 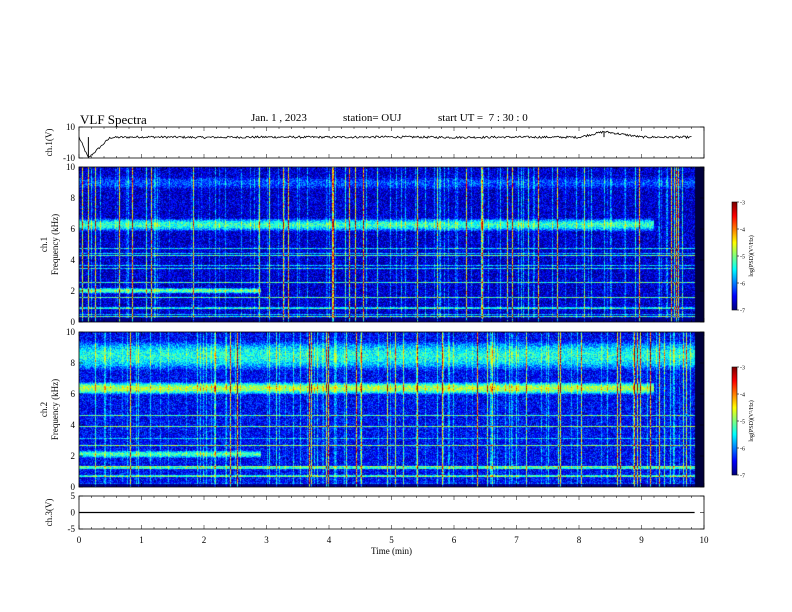 I want to click on x-axis-label: Time (min), so click(x=391, y=551).